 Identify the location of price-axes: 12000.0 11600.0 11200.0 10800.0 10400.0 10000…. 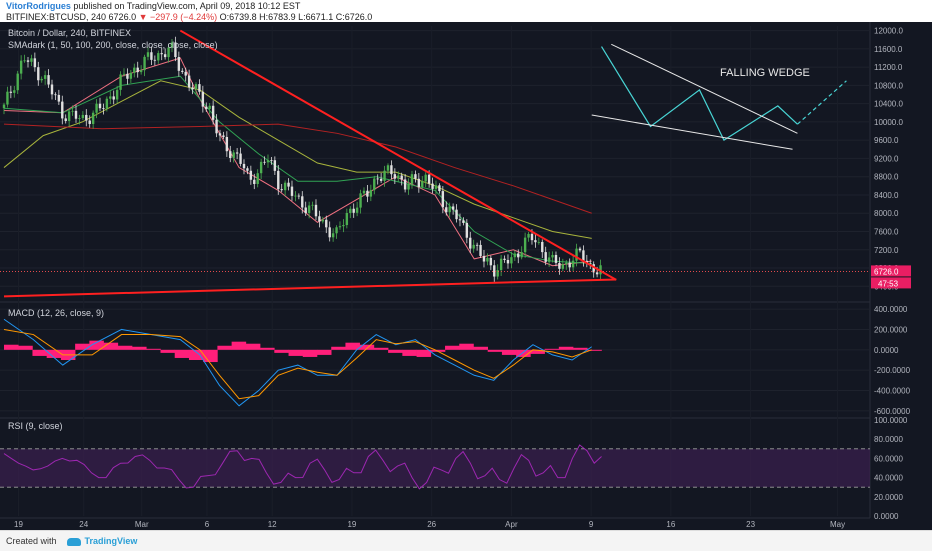
(891, 274).